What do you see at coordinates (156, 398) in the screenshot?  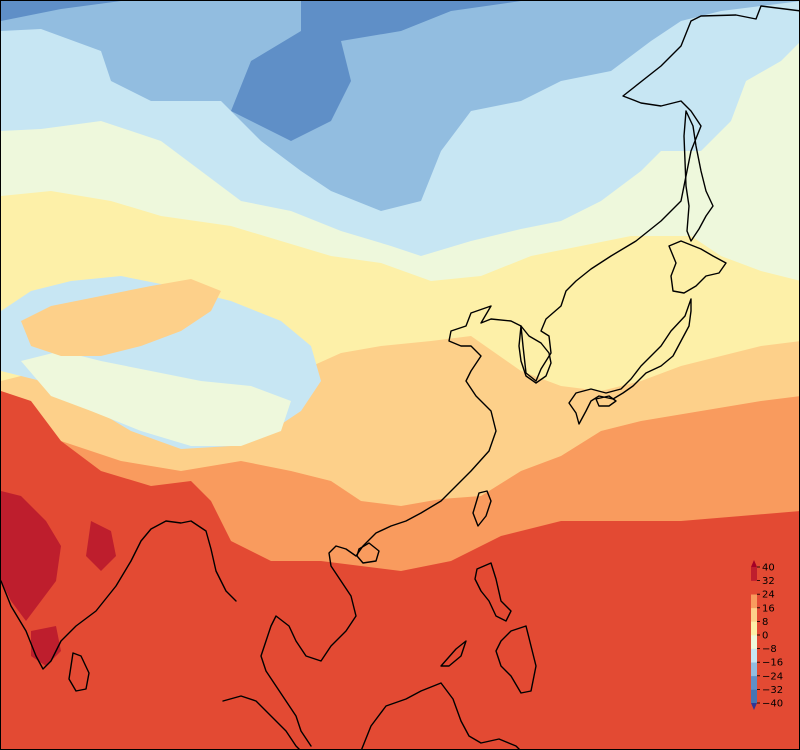 I see `band-plateau-mid` at bounding box center [156, 398].